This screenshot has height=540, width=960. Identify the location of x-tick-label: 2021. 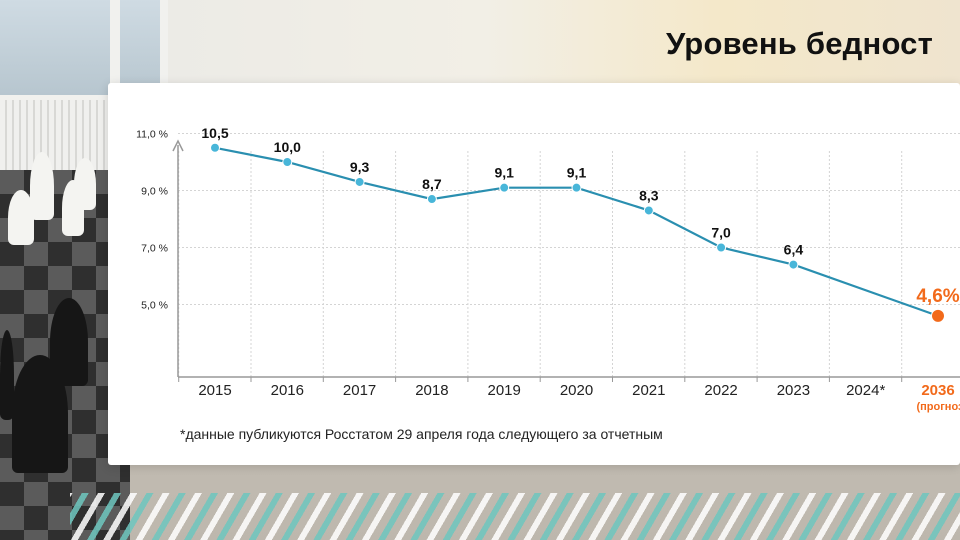
(648, 390).